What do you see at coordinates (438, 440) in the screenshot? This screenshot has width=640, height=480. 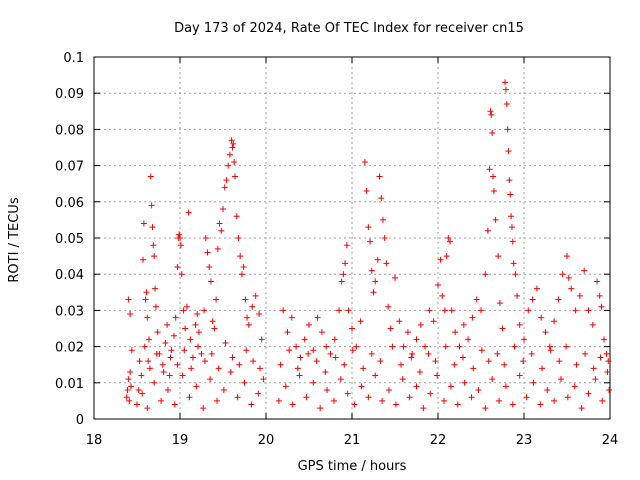 I see `x-tick-label: 22` at bounding box center [438, 440].